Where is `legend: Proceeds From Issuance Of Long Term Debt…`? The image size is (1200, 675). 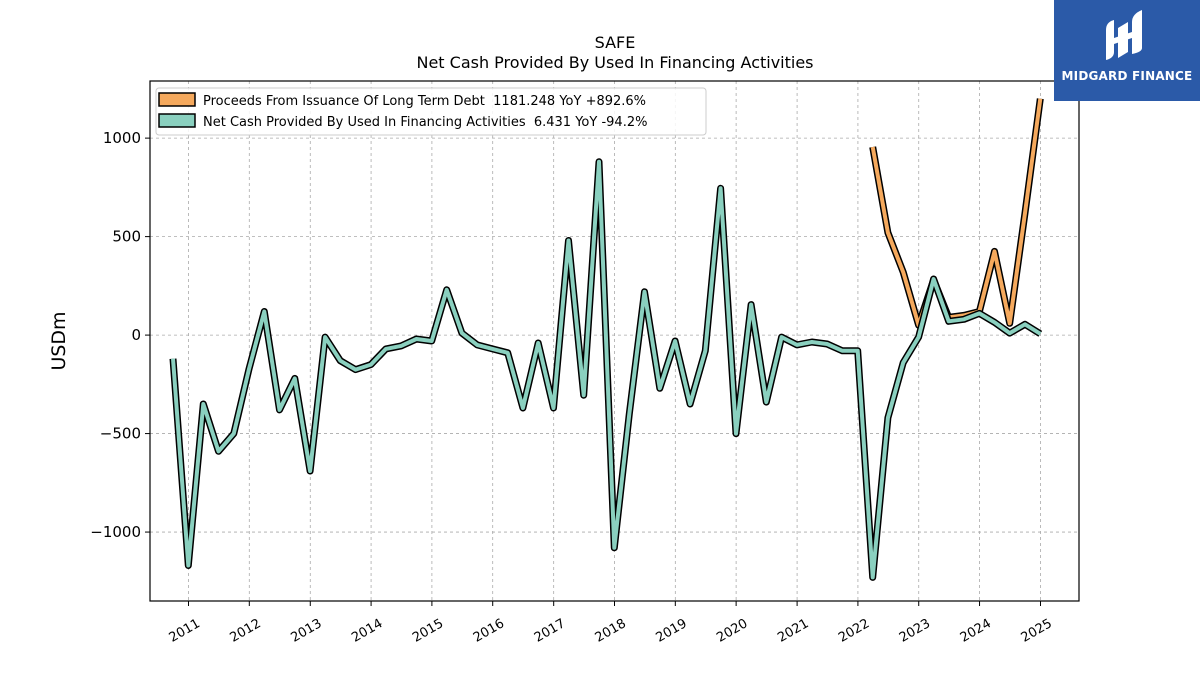
legend: Proceeds From Issuance Of Long Term Debt… is located at coordinates (431, 111).